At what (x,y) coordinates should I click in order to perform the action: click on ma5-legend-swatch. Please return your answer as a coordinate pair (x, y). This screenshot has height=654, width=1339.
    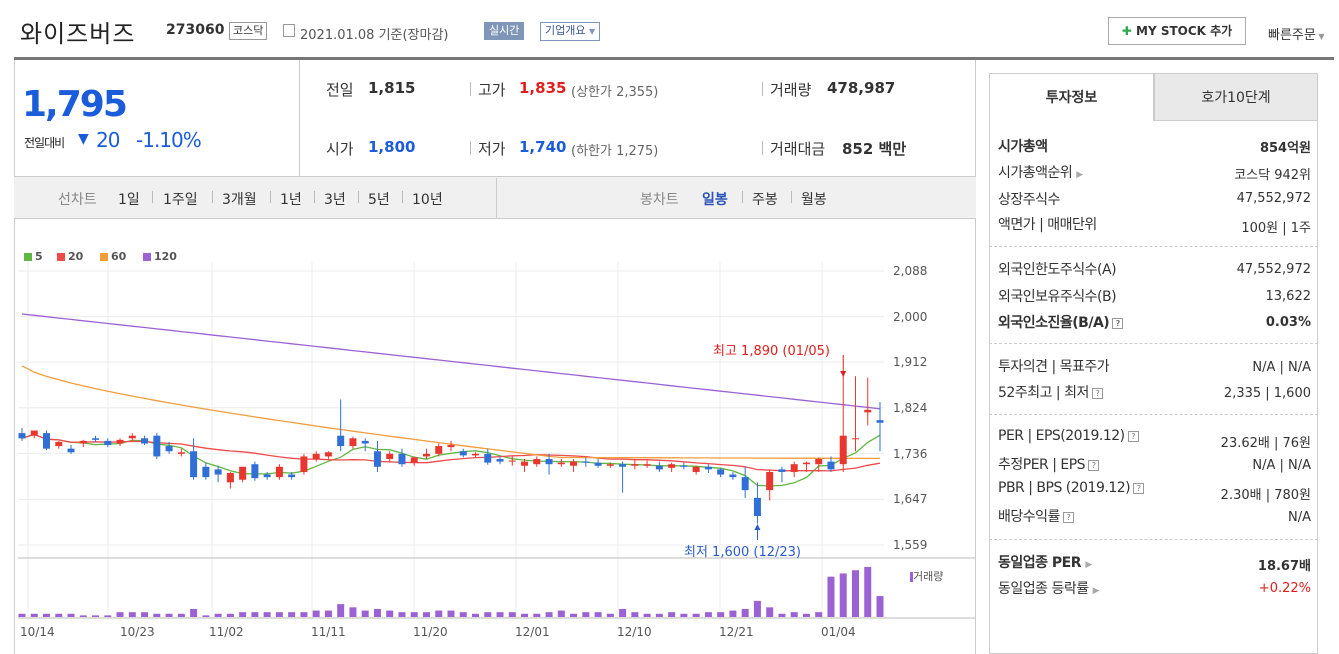
    Looking at the image, I should click on (28, 257).